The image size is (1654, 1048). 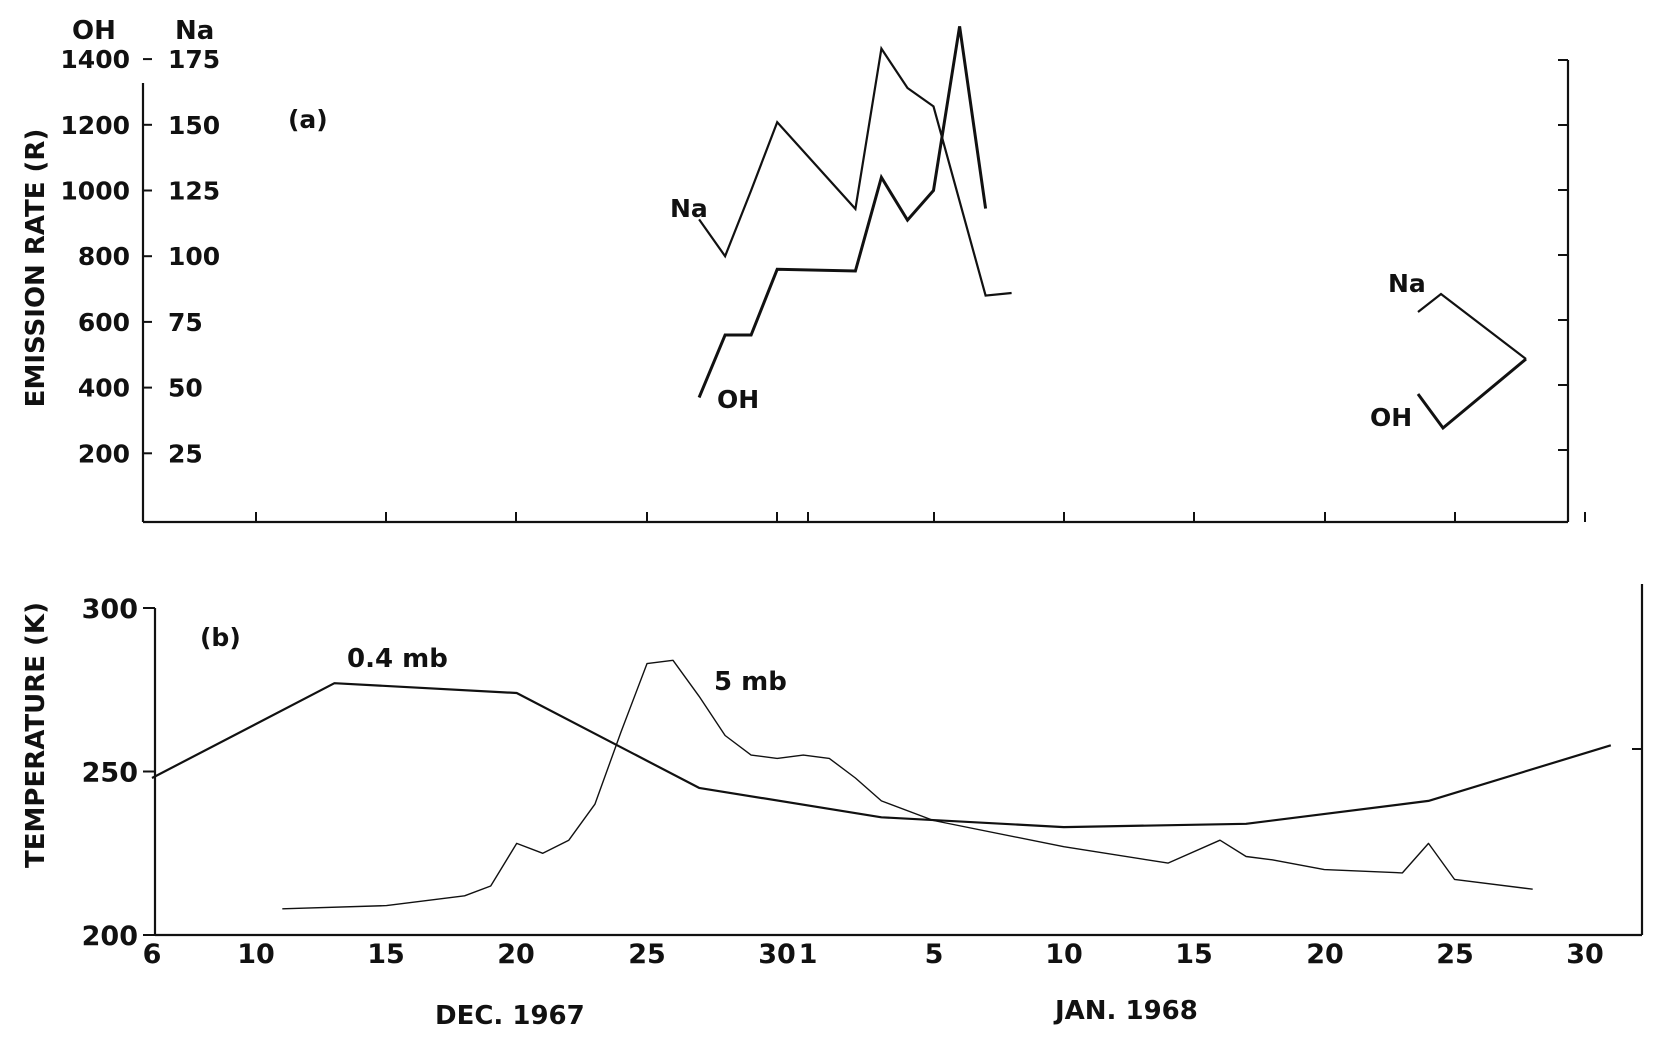 I want to click on x-tick-9: 15, so click(x=1194, y=954).